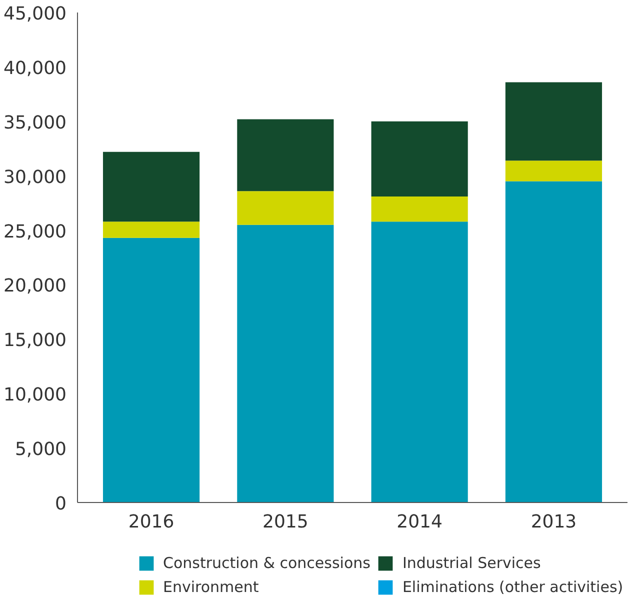 This screenshot has height=610, width=639. What do you see at coordinates (285, 522) in the screenshot?
I see `x-tick-label: 2015` at bounding box center [285, 522].